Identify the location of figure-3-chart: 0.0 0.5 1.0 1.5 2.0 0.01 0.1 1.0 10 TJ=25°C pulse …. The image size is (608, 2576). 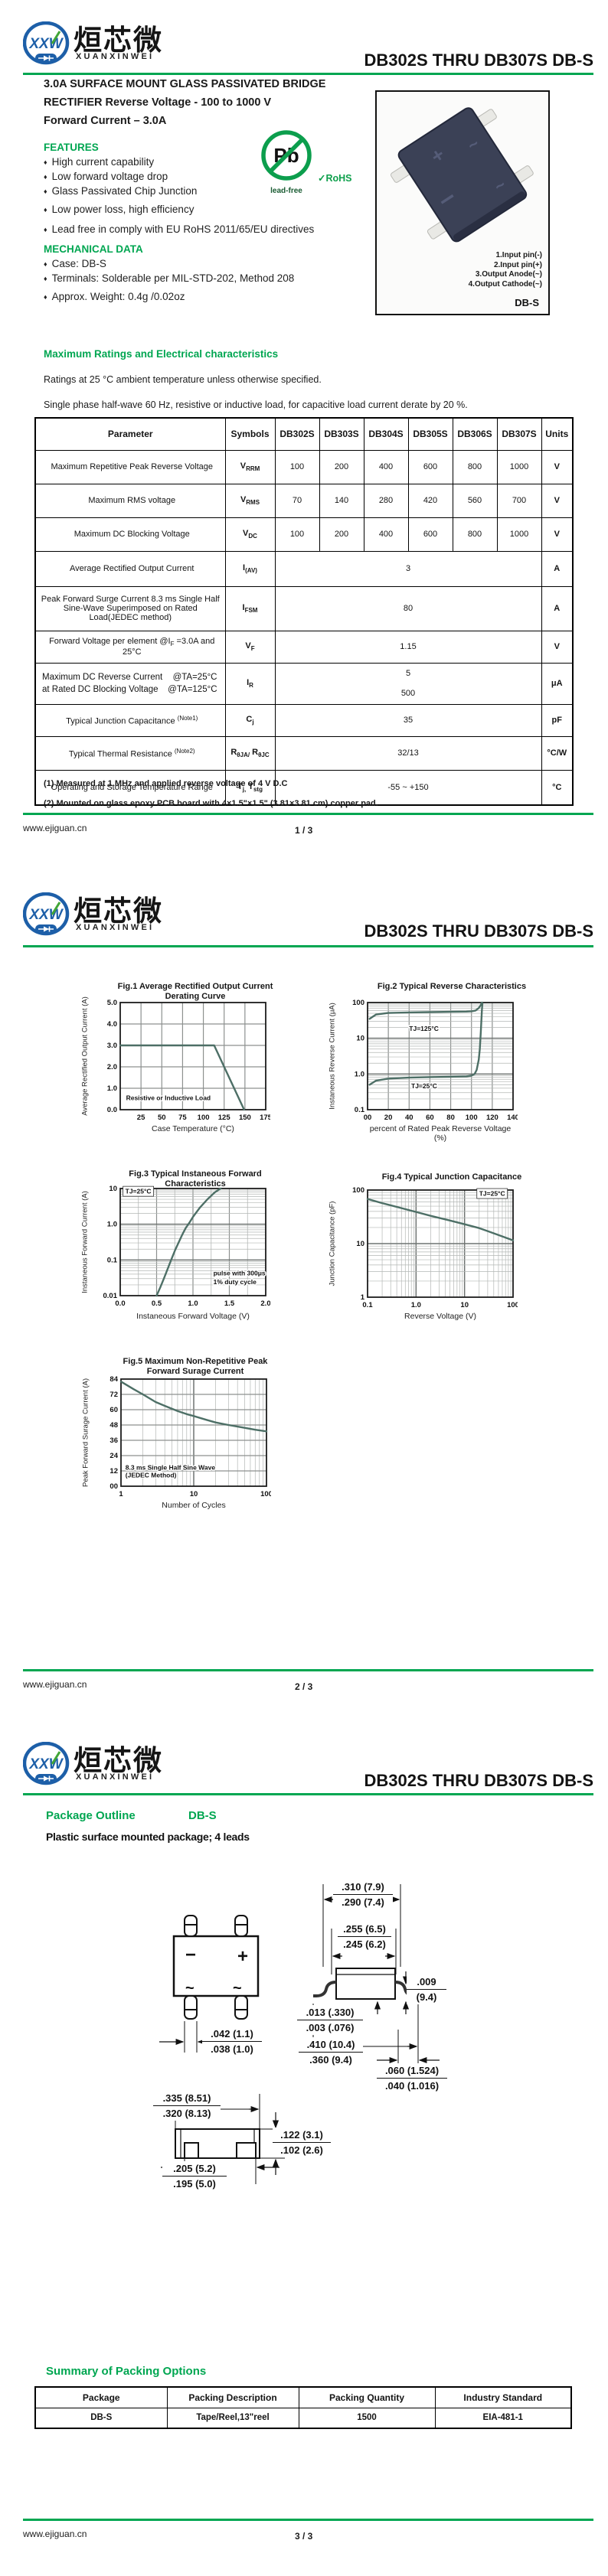
(187, 1246).